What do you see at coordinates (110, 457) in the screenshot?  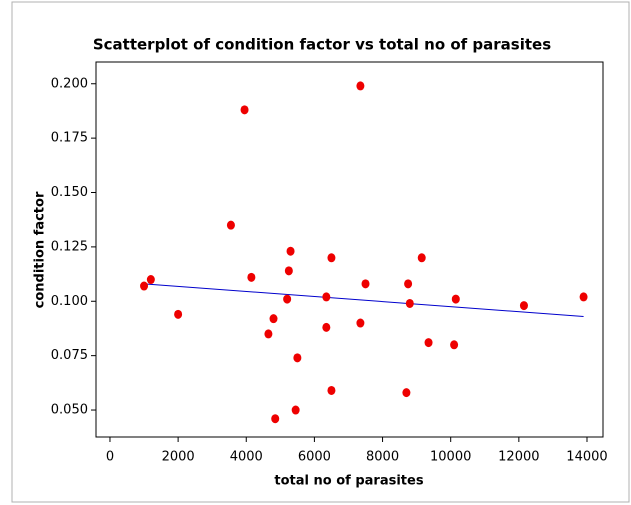 I see `x-tick-label: 0` at bounding box center [110, 457].